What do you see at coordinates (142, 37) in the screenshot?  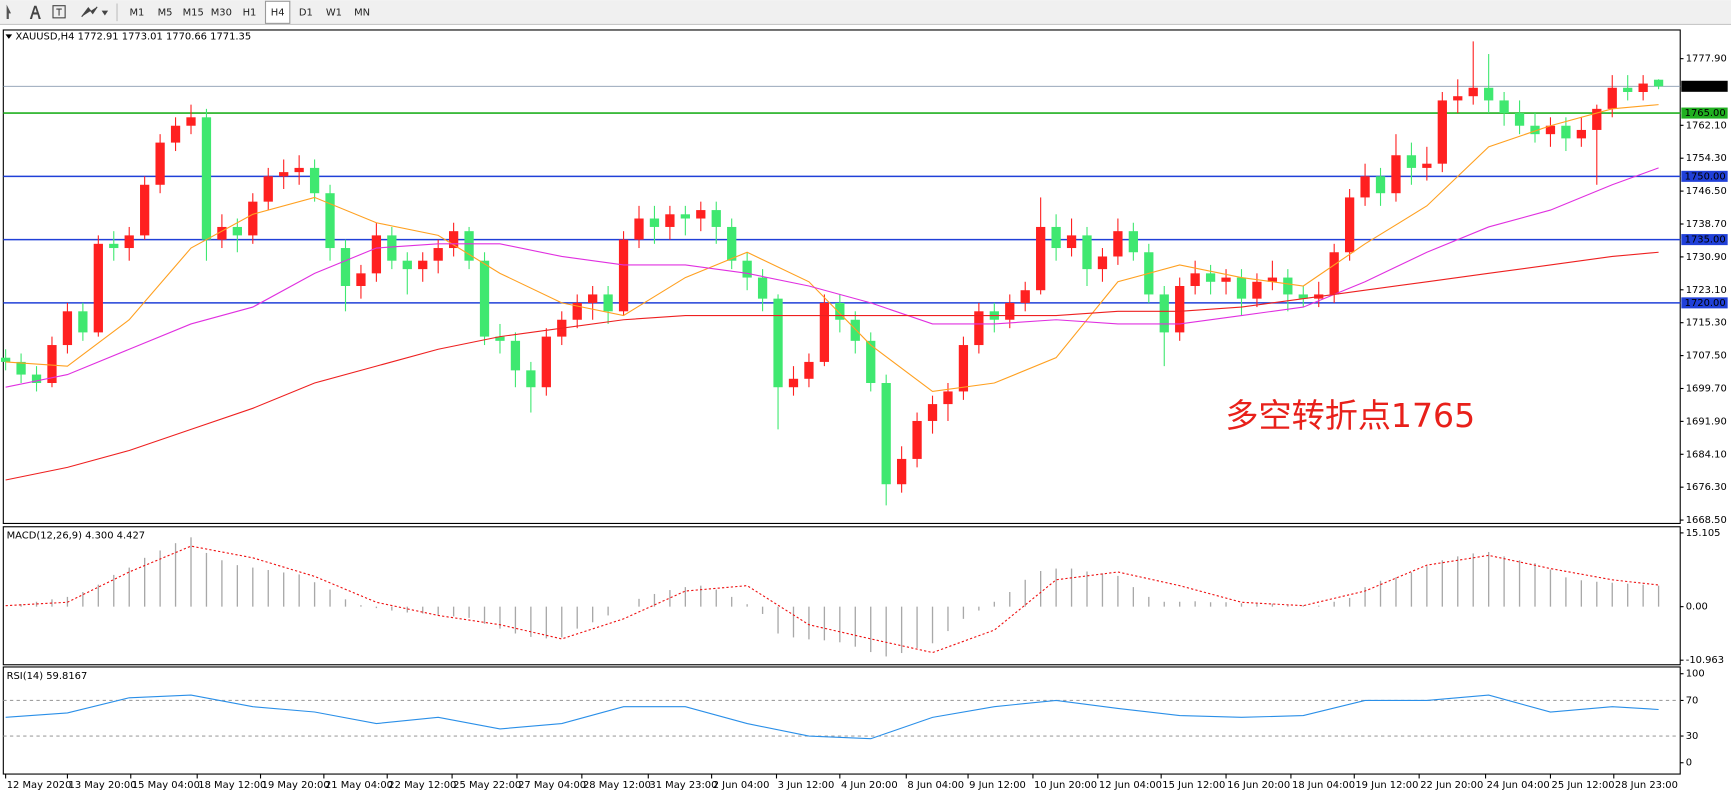 I see `high-value: 1773.01` at bounding box center [142, 37].